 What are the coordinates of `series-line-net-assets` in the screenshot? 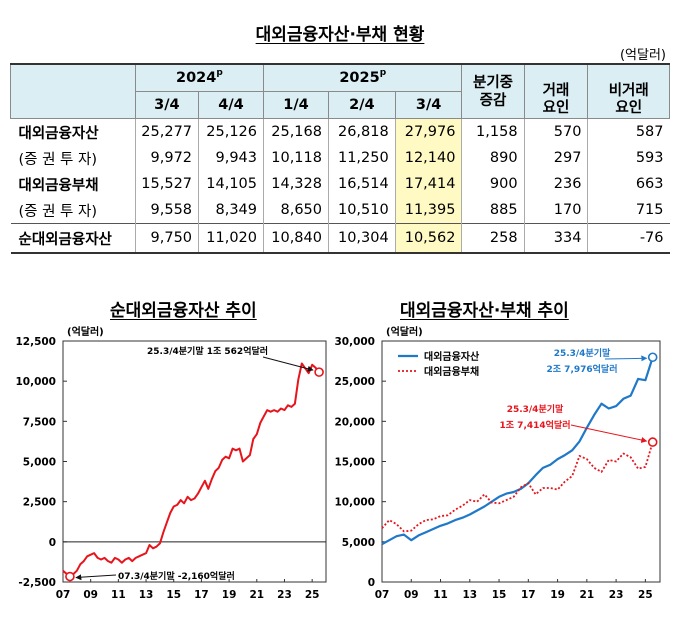 It's located at (191, 470).